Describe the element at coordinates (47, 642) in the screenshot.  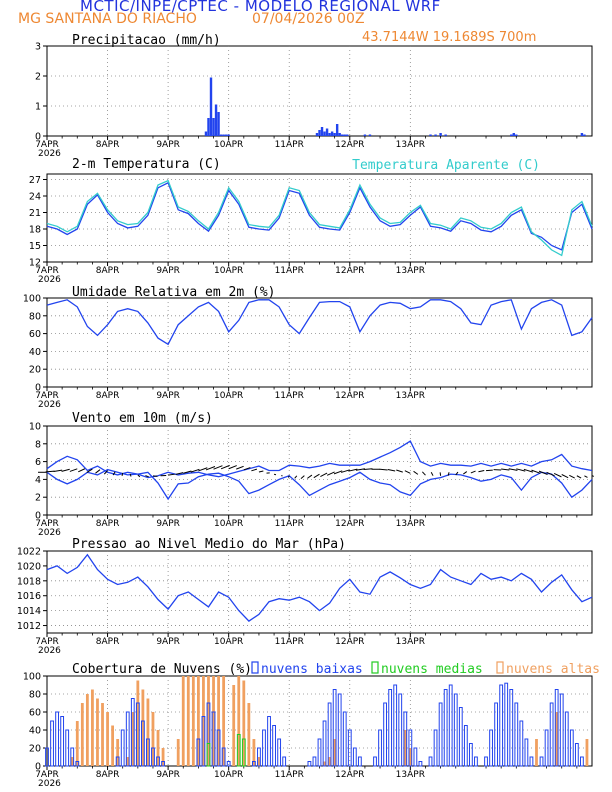
I see `pressure-date-label: 7APR` at that location.